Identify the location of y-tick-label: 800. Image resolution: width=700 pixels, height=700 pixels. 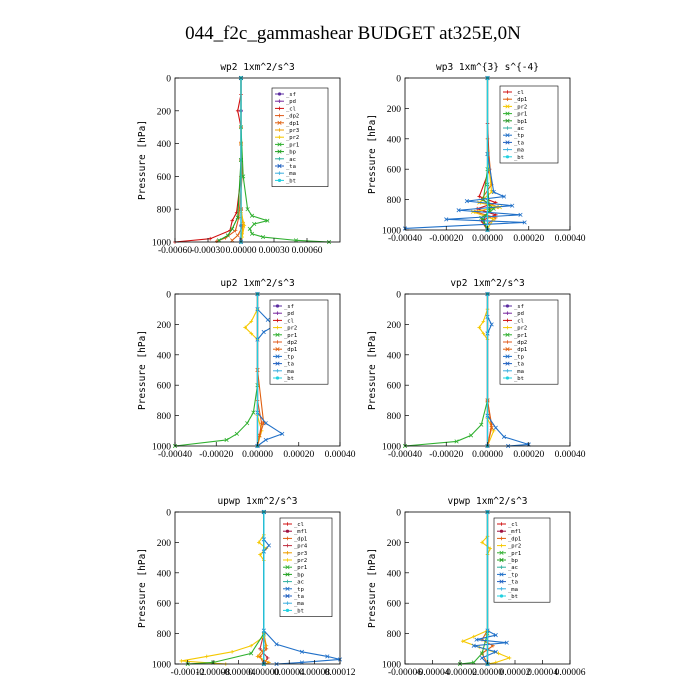
(394, 635).